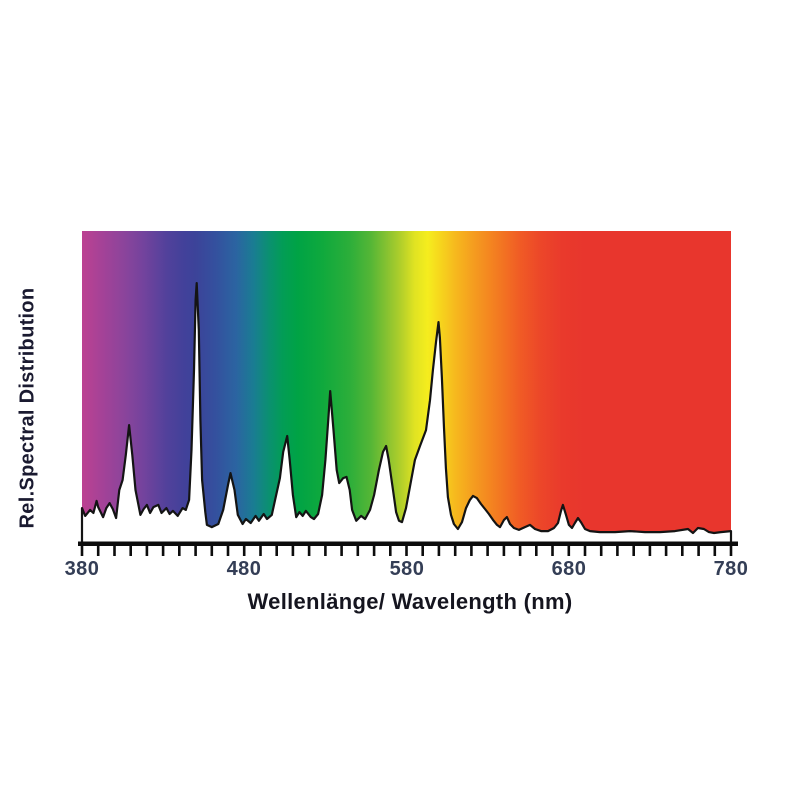 This screenshot has width=800, height=800. I want to click on x-tick-label: 780, so click(731, 569).